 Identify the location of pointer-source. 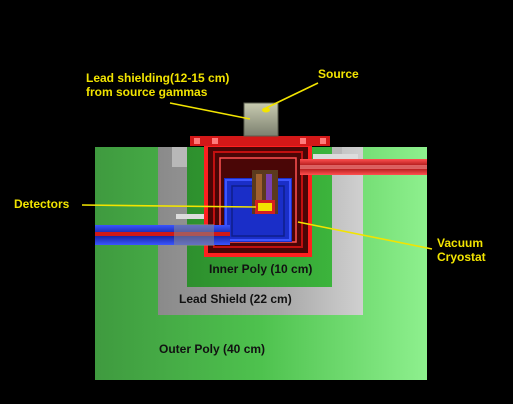
(292, 95).